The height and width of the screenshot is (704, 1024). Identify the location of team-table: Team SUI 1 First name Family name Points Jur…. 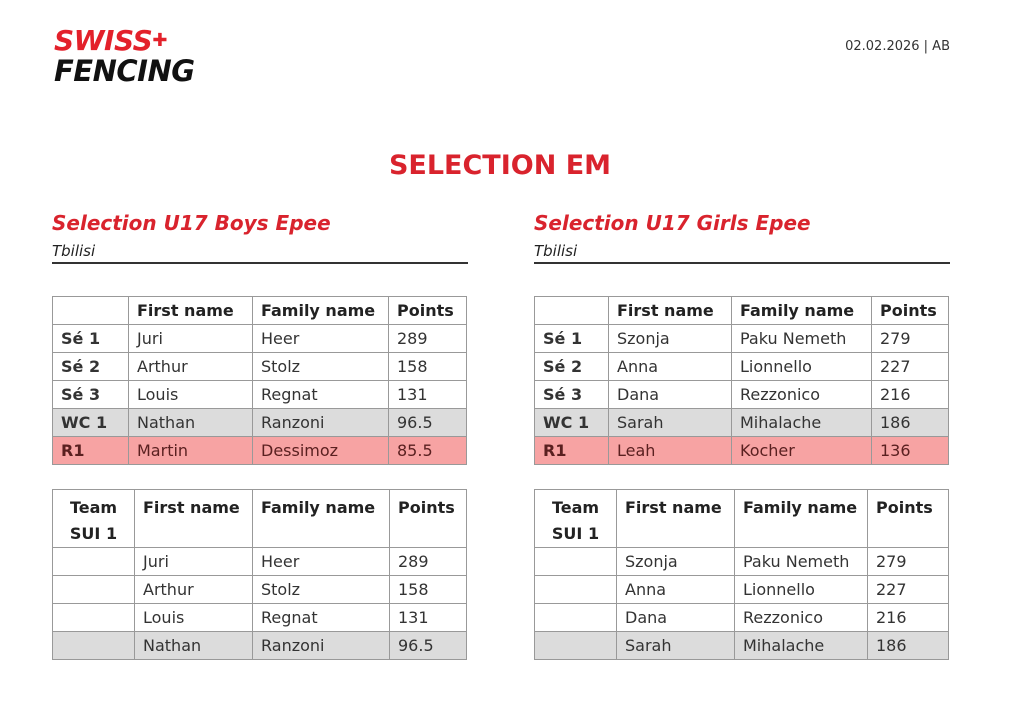
(259, 574).